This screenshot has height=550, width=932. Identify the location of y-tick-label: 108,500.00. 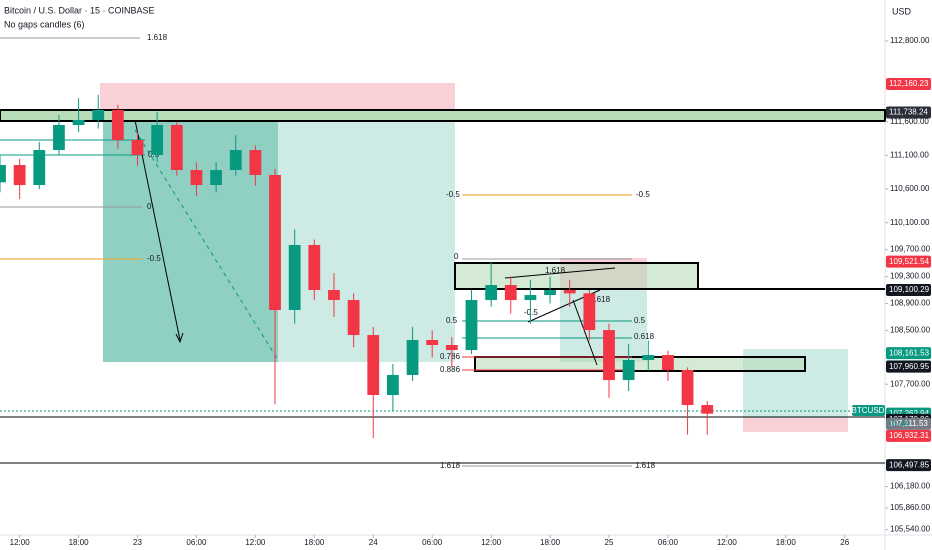
(910, 330).